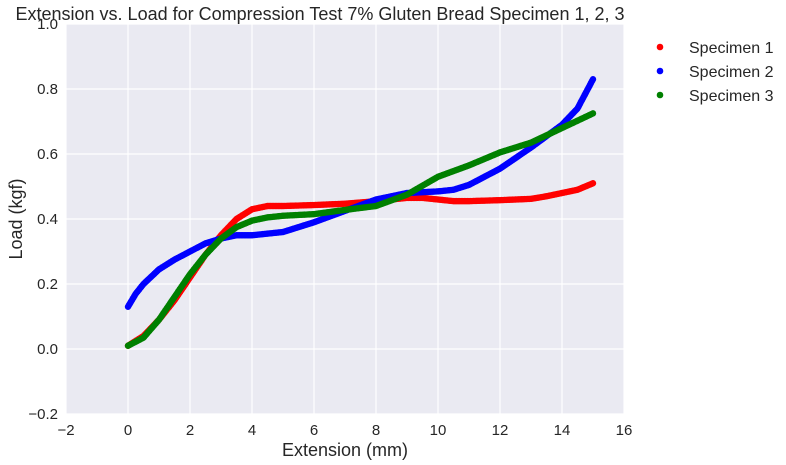 Image resolution: width=786 pixels, height=465 pixels. What do you see at coordinates (47, 89) in the screenshot?
I see `y-tick-label: 0.8` at bounding box center [47, 89].